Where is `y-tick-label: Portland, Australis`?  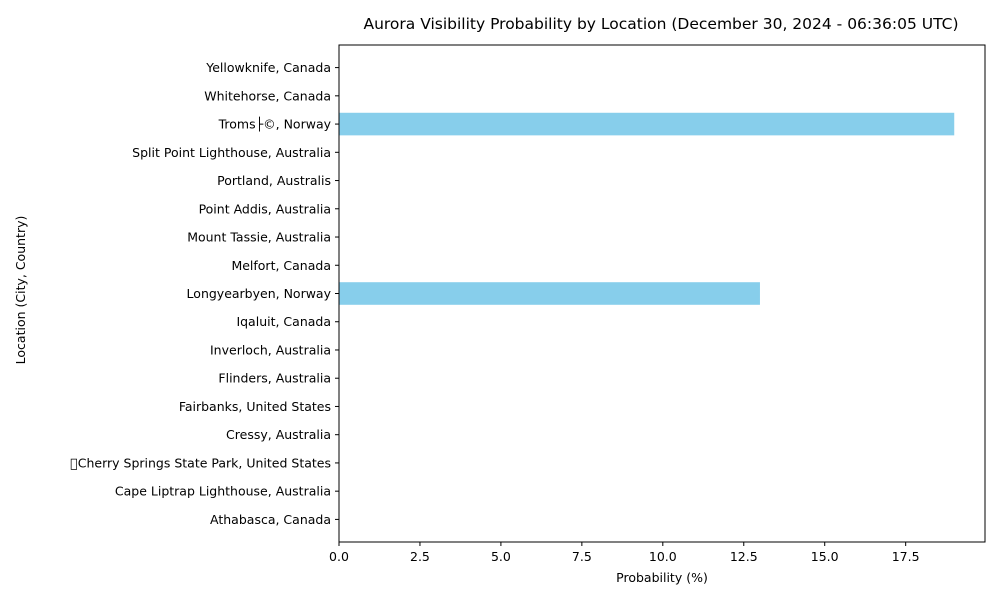 y-tick-label: Portland, Australis is located at coordinates (274, 180).